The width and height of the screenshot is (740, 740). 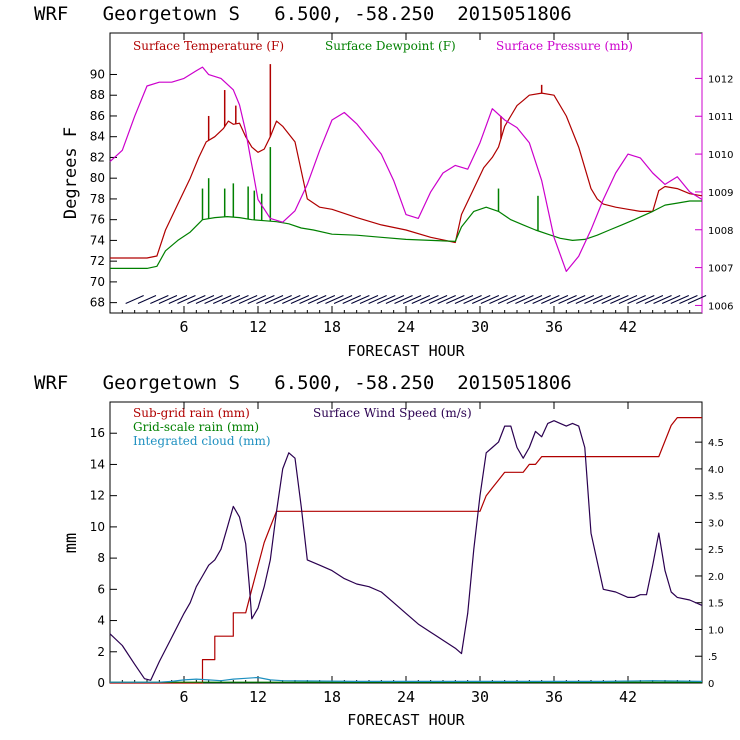 I want to click on right-tick-label: 1008, so click(x=720, y=231).